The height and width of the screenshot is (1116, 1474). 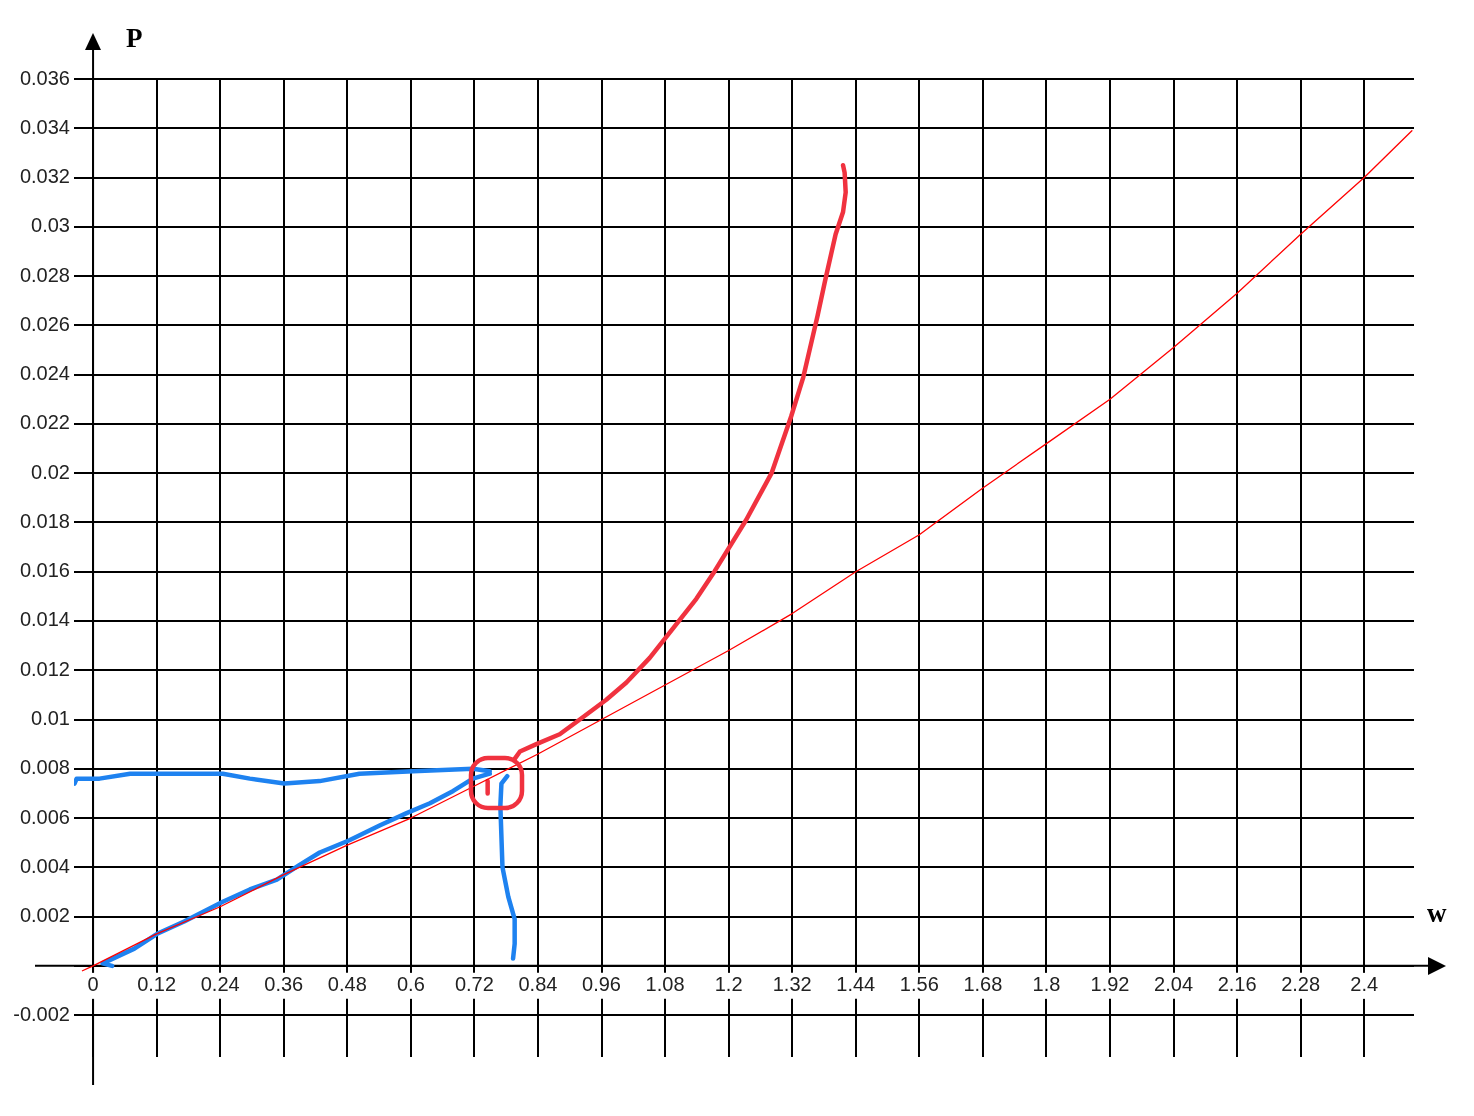 What do you see at coordinates (347, 984) in the screenshot?
I see `x-tick-label: 0.48` at bounding box center [347, 984].